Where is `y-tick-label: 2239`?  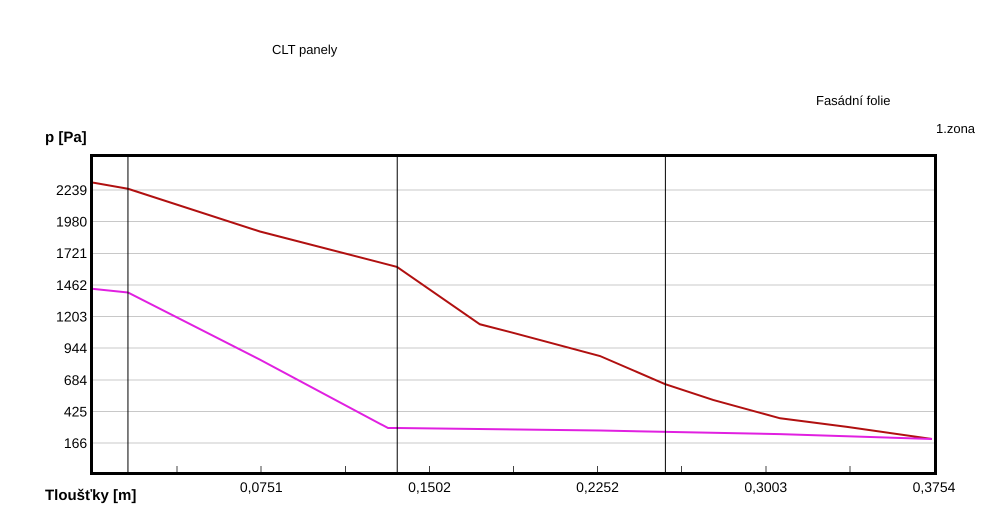 y-tick-label: 2239 is located at coordinates (72, 190).